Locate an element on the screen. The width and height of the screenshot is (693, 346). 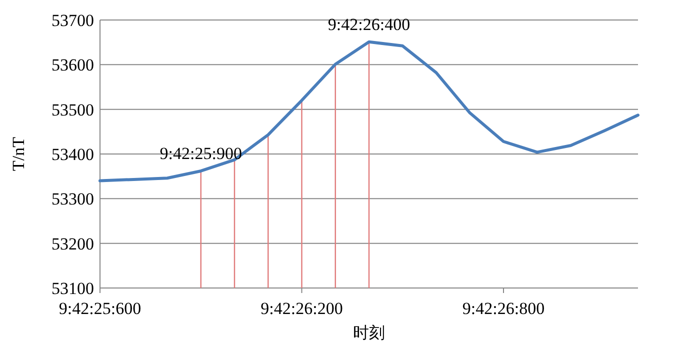
annotation: 9:42:26:400 is located at coordinates (369, 24).